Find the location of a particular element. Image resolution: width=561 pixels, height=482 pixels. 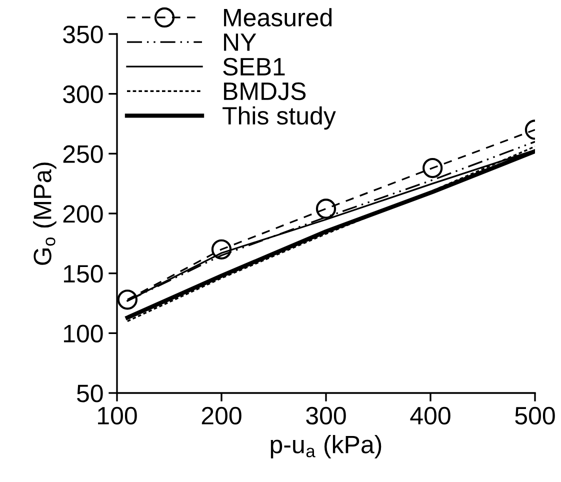

x-tick-label: 200 is located at coordinates (222, 415).